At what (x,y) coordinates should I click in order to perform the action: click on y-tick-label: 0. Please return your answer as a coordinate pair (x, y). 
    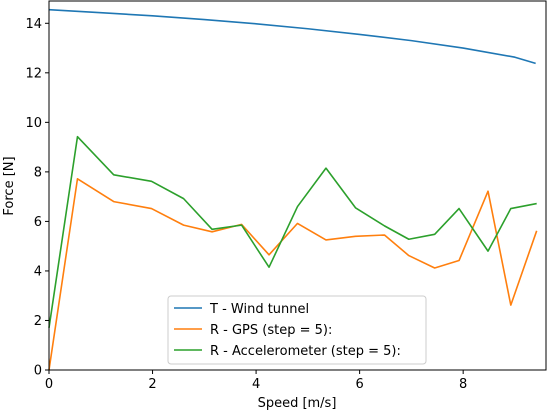
    Looking at the image, I should click on (38, 371).